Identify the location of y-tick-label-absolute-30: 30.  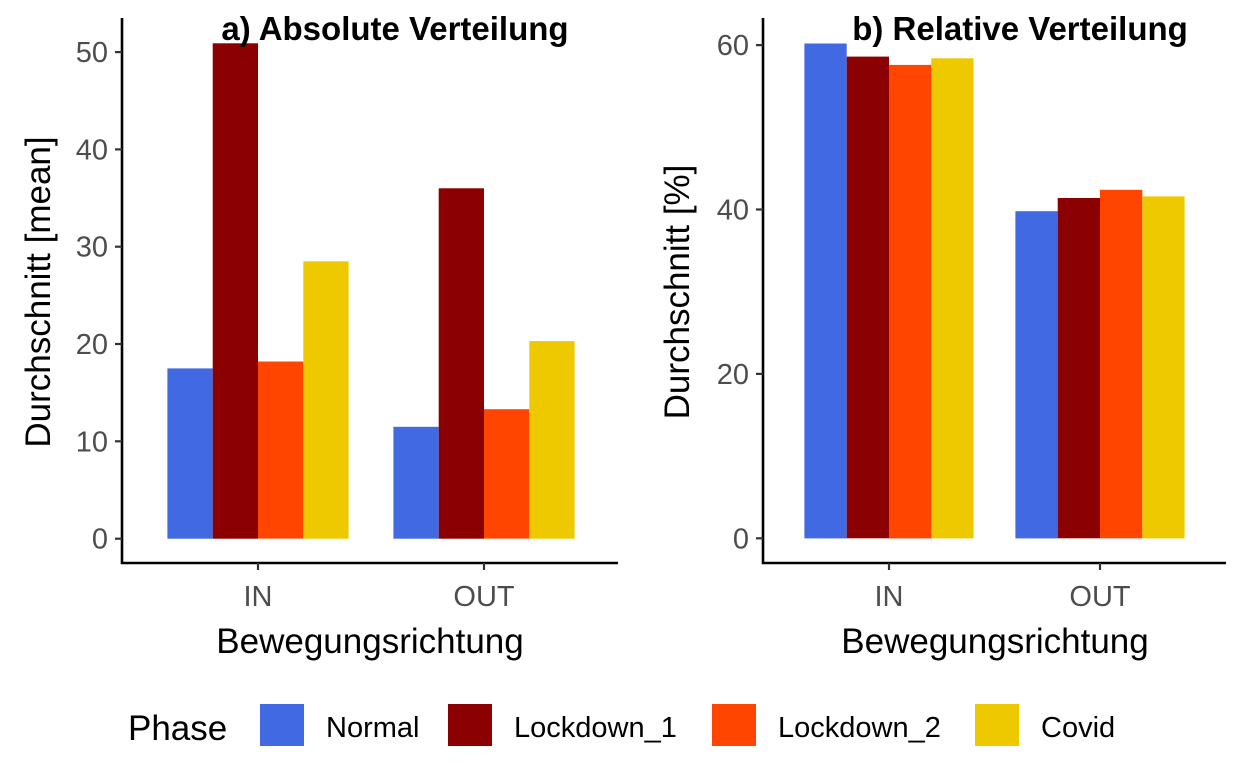
(92, 248).